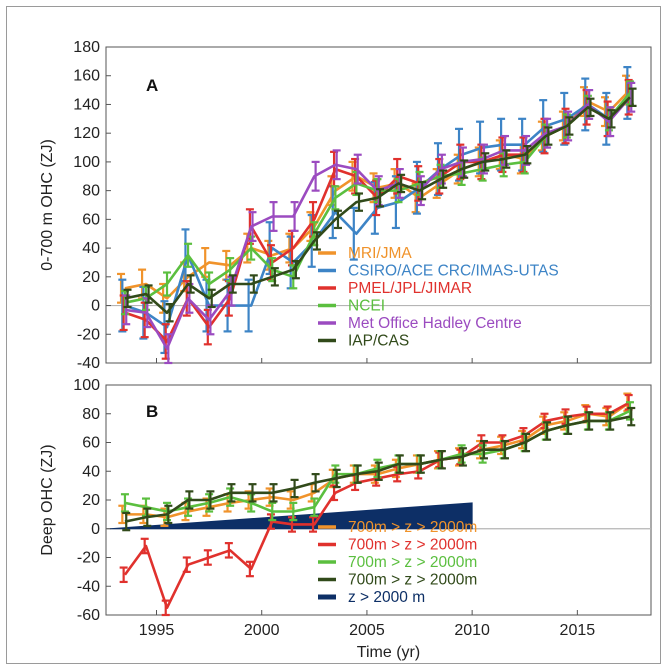 The width and height of the screenshot is (669, 670). What do you see at coordinates (378, 341) in the screenshot?
I see `panel-a-legend-label: IAP/CAS` at bounding box center [378, 341].